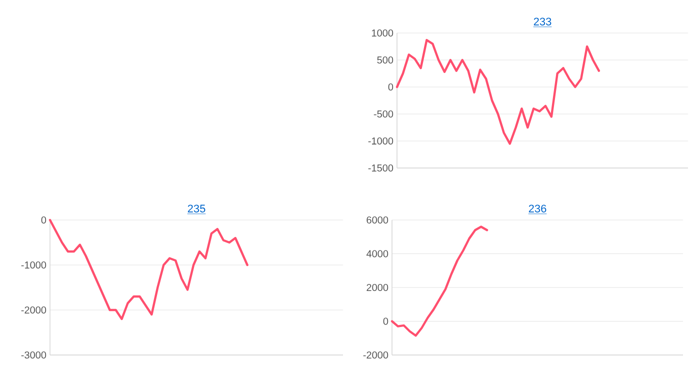 The height and width of the screenshot is (370, 700). Describe the element at coordinates (381, 168) in the screenshot. I see `y-tick-label: -1500` at that location.